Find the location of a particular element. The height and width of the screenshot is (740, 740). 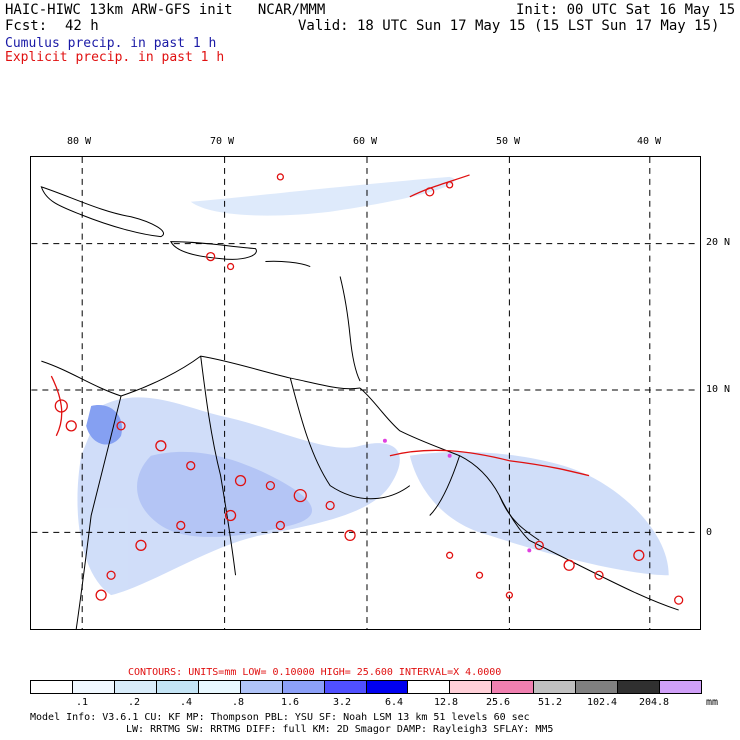

lon-label-60w: 60 W is located at coordinates (365, 141).